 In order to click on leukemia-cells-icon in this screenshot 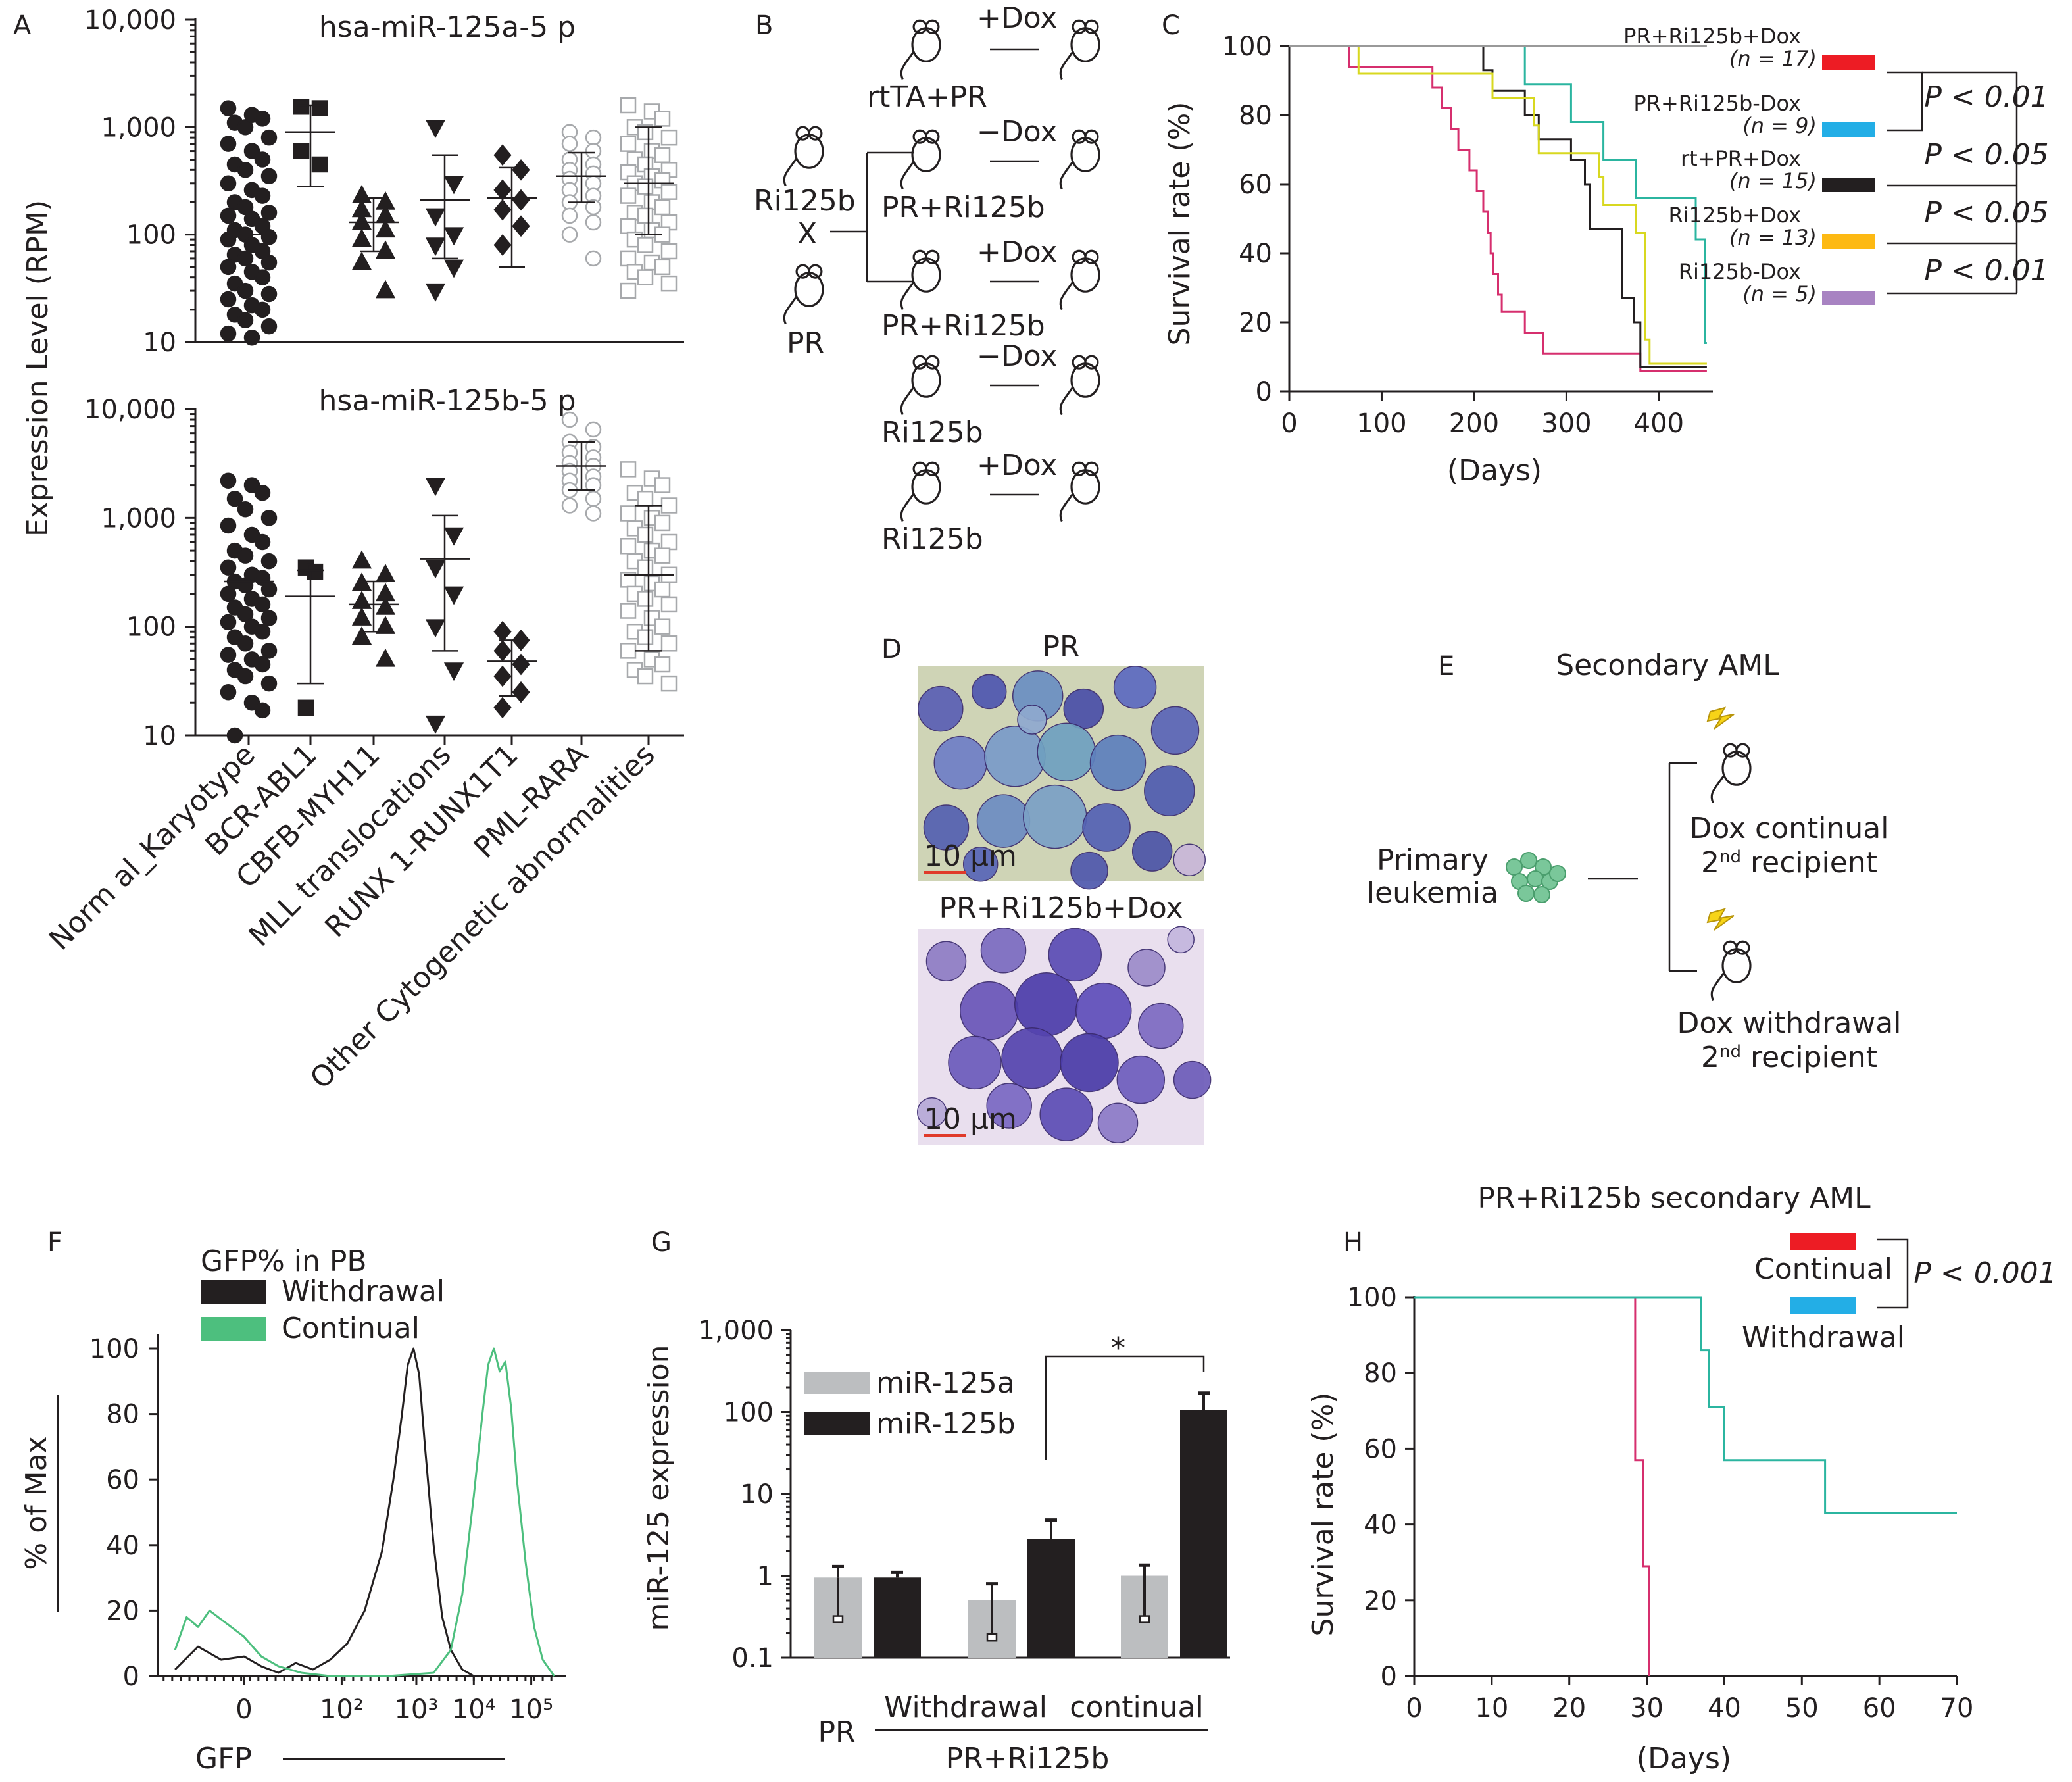, I will do `click(1536, 877)`.